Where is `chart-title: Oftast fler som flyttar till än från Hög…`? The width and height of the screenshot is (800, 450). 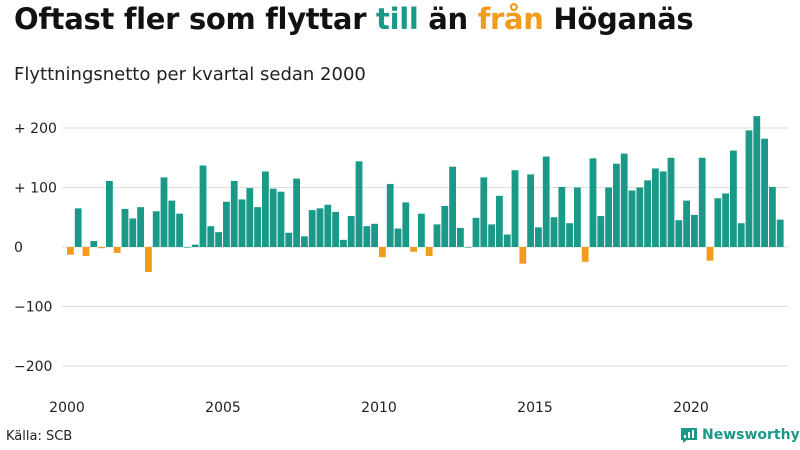
chart-title: Oftast fler som flyttar till än från Hög… is located at coordinates (354, 19).